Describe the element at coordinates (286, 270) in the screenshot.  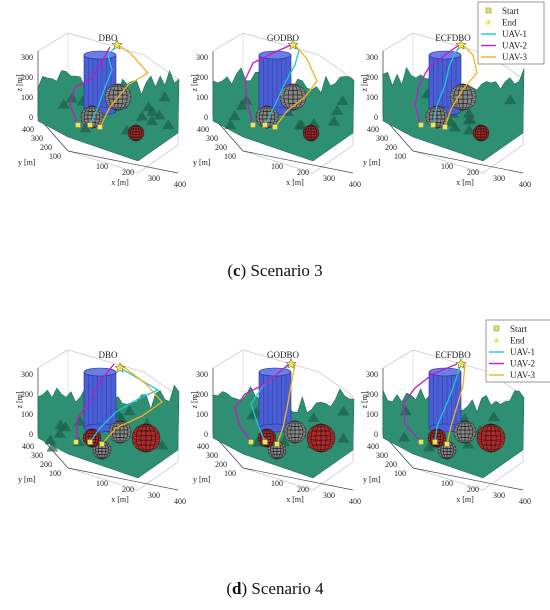
I see `caption-text: Scenario 3` at that location.